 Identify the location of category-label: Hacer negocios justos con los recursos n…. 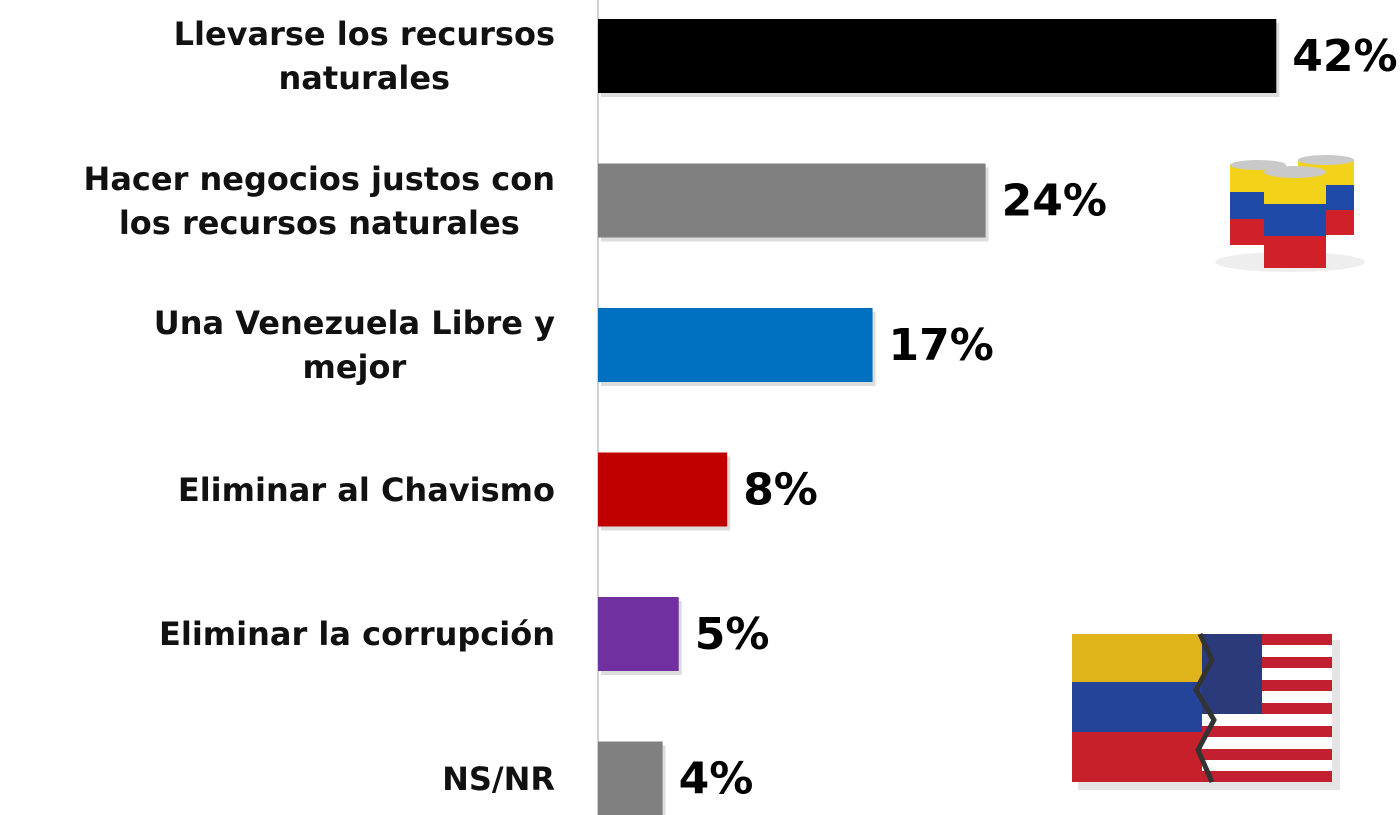
(319, 200).